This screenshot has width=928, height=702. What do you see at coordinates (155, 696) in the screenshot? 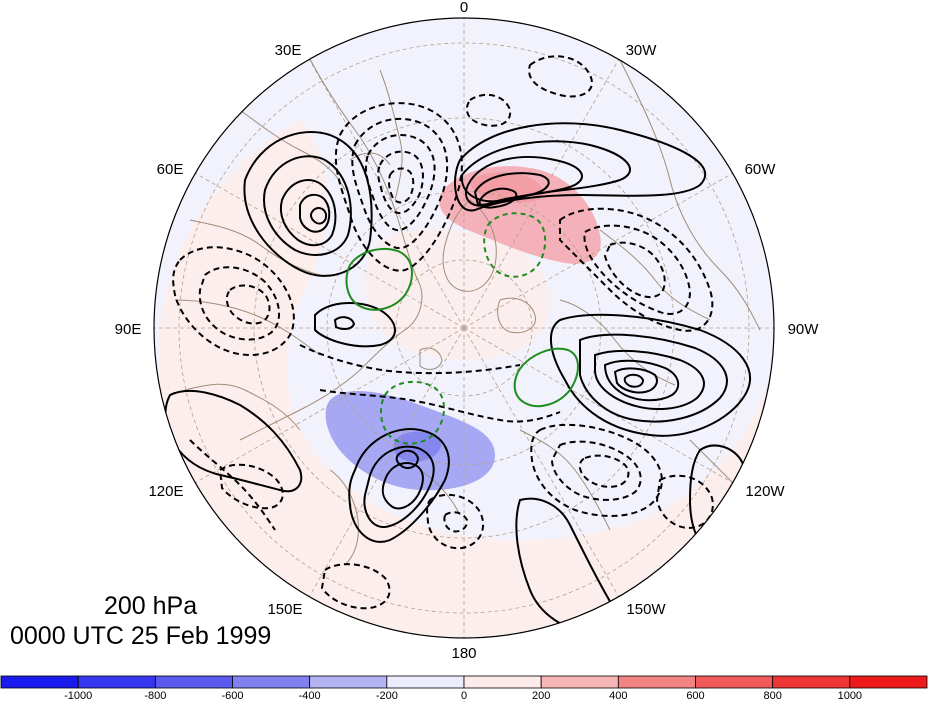
I see `colorbar-tick-label: -800` at bounding box center [155, 696].